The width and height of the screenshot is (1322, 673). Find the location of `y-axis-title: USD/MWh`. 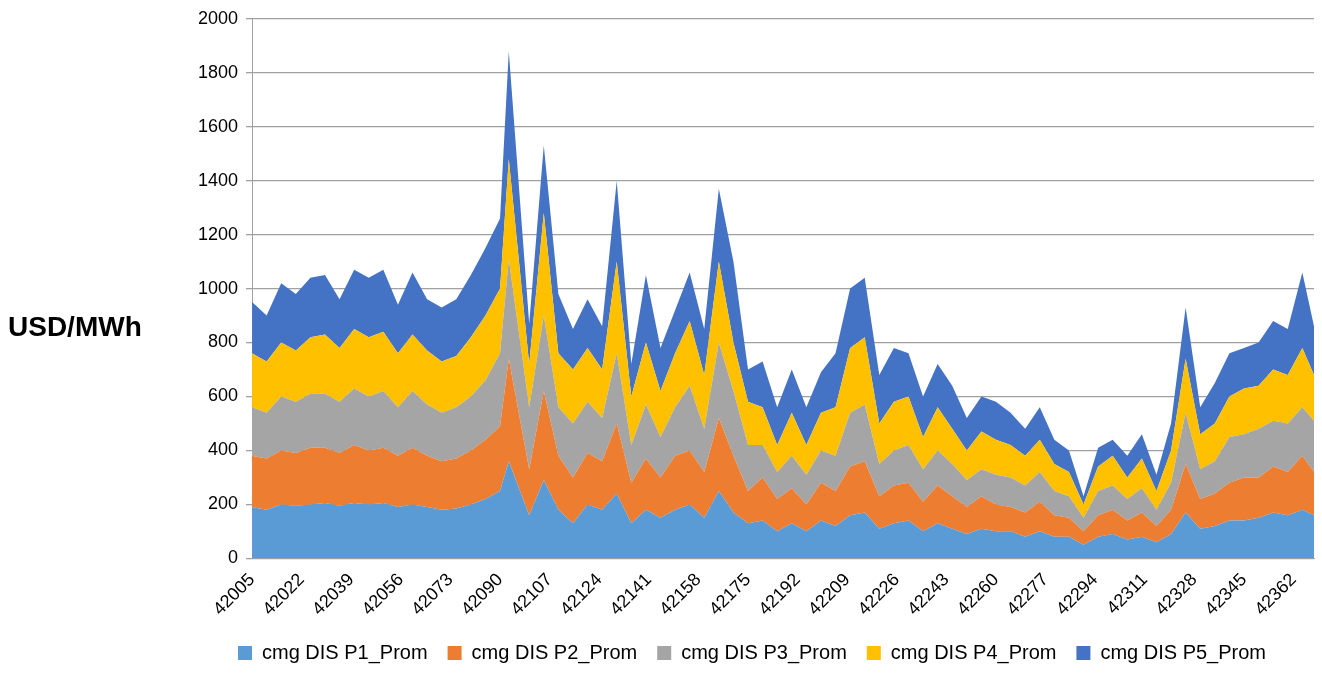

y-axis-title: USD/MWh is located at coordinates (75, 327).